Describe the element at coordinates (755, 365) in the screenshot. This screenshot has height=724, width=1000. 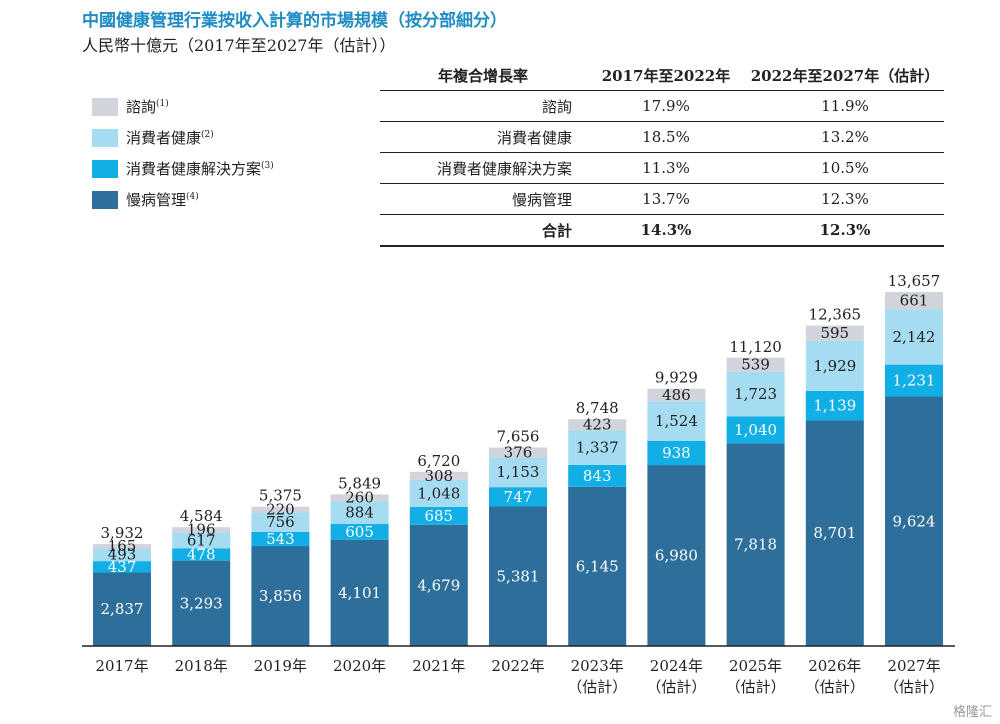
I see `data-label: 539` at that location.